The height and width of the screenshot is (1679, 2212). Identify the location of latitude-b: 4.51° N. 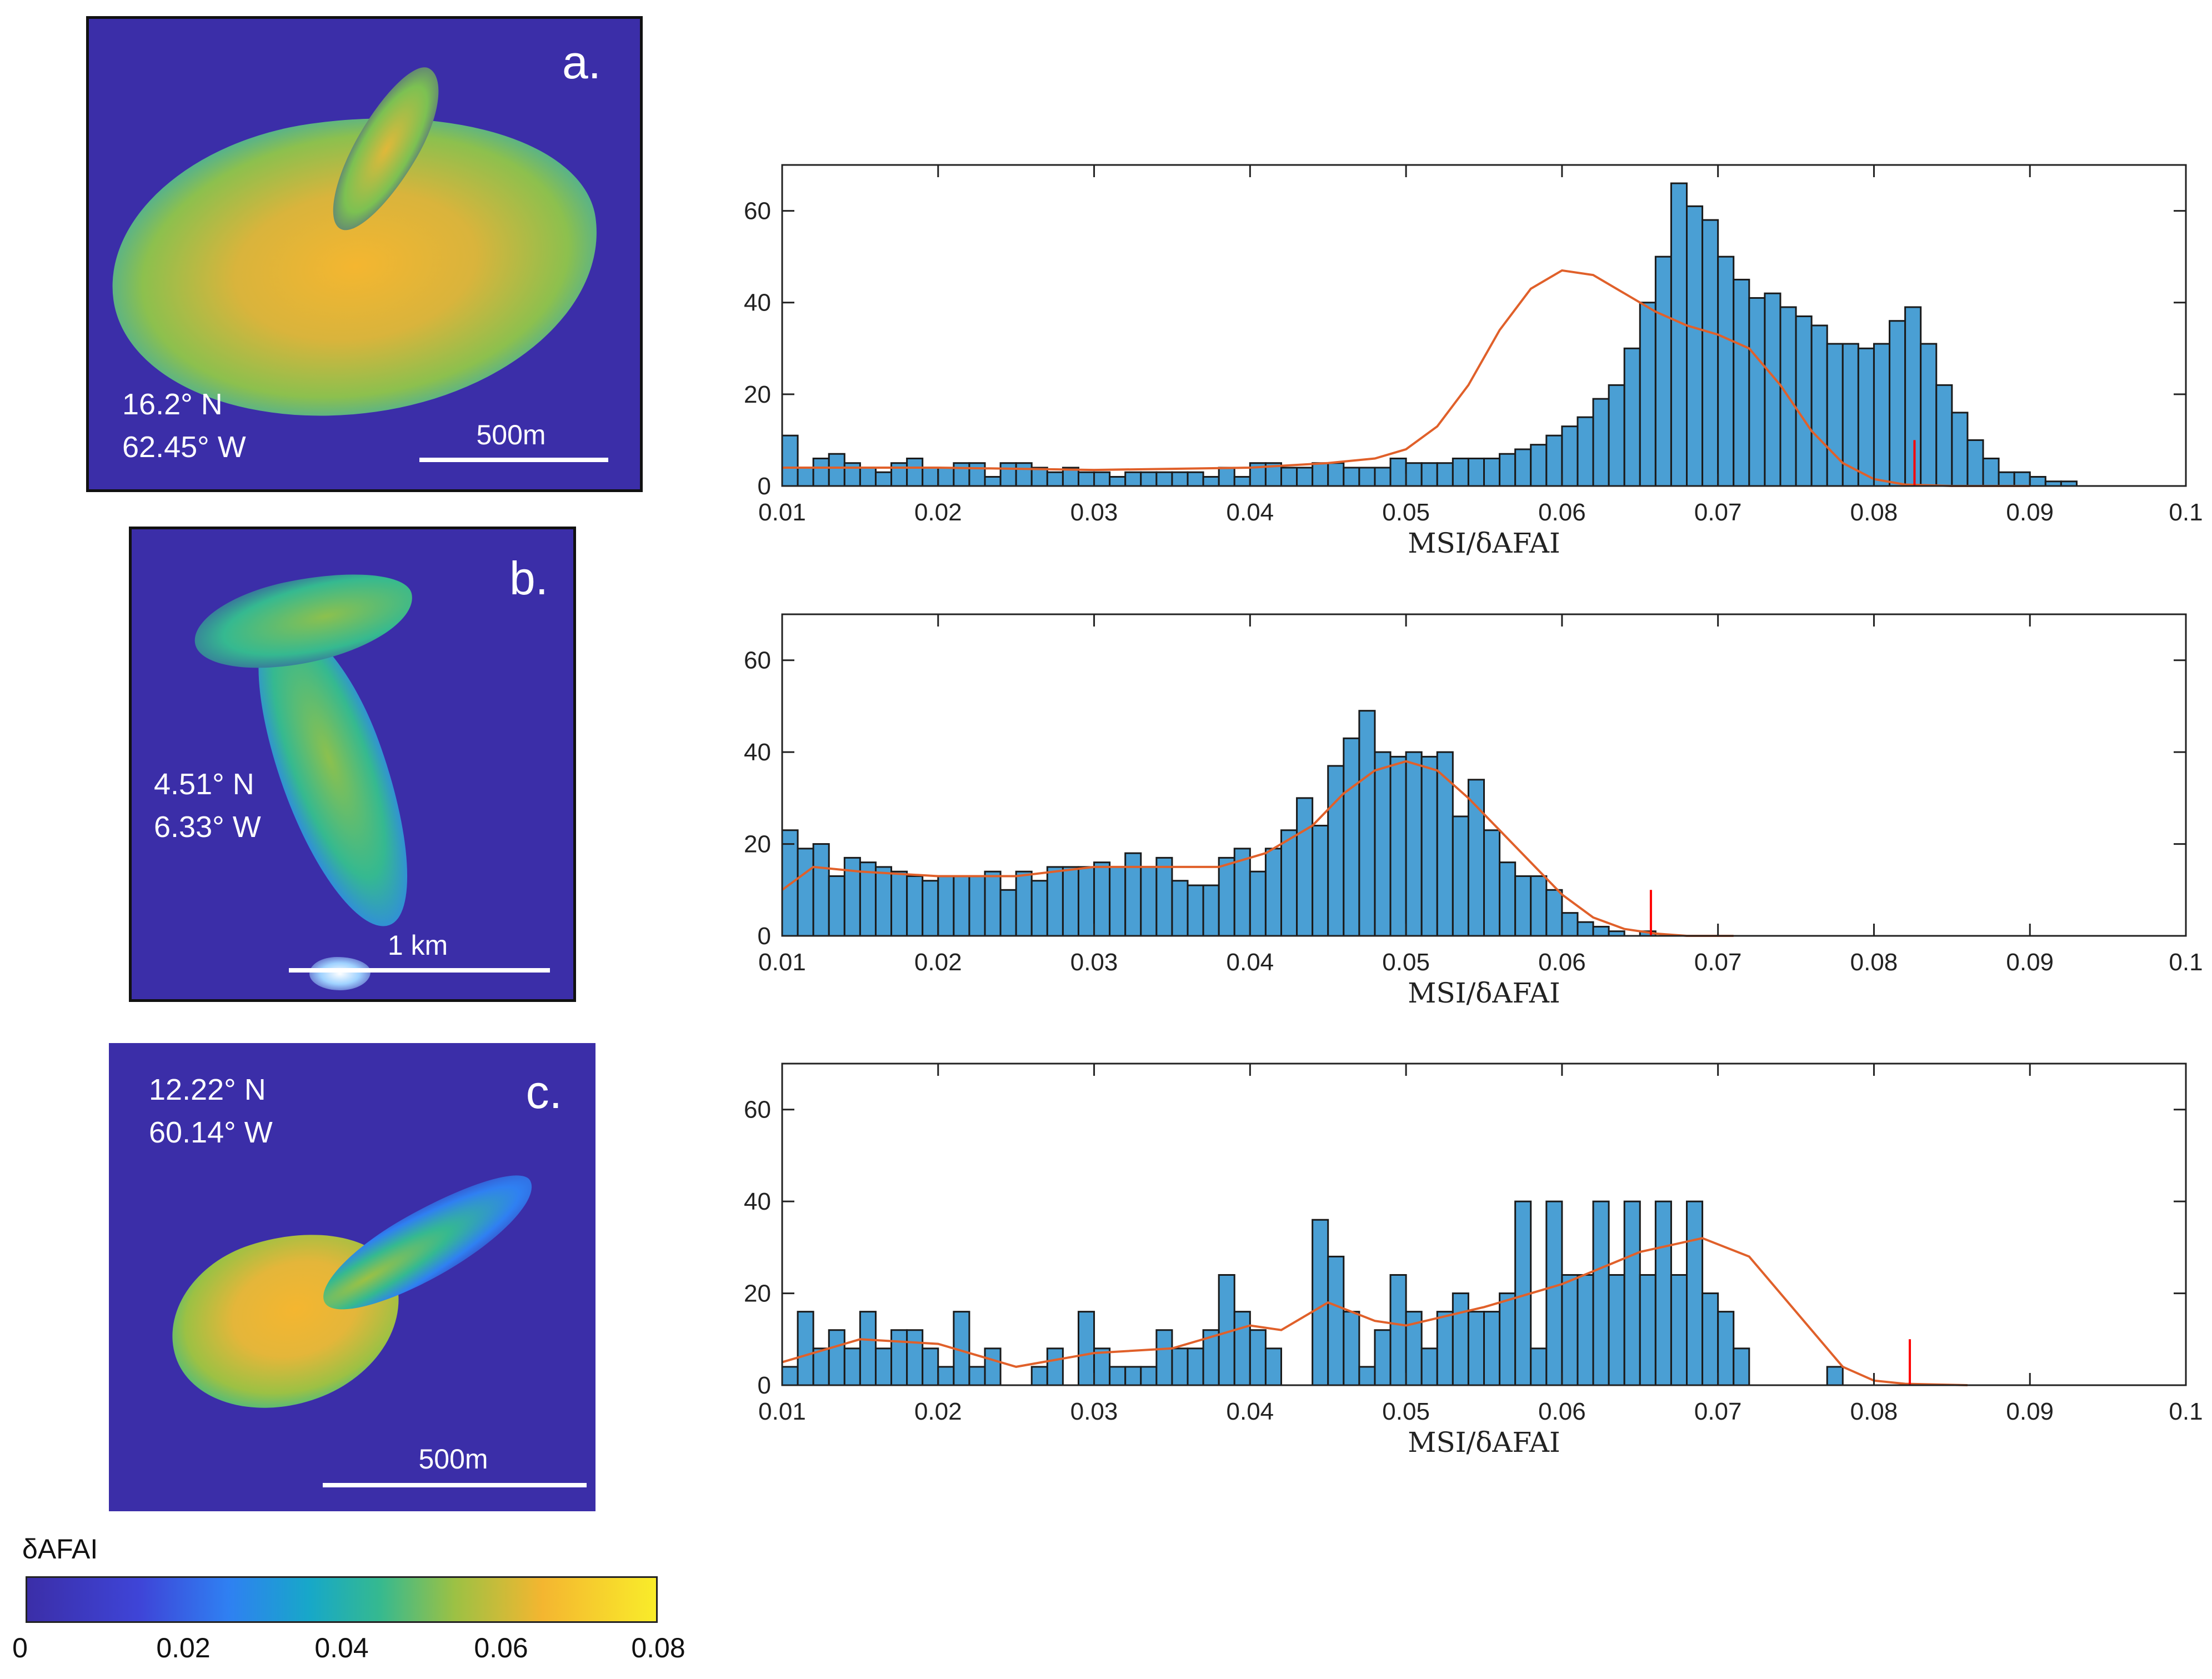
(204, 784).